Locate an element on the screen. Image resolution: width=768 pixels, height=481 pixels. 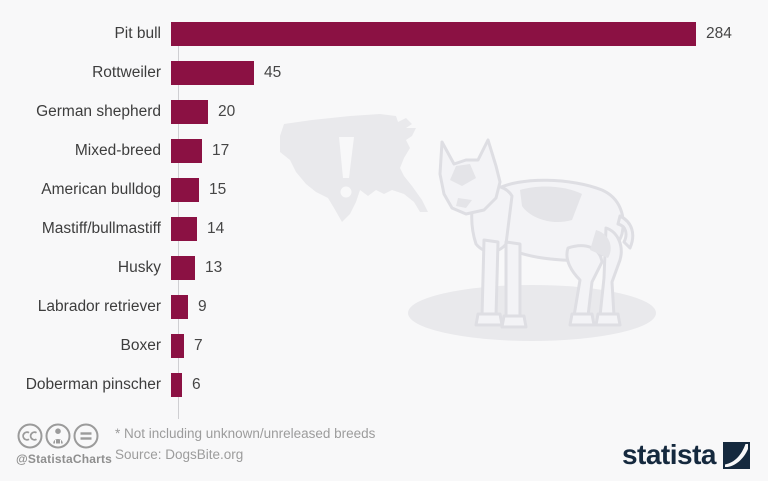
statista-charts-handle: @StatistaCharts is located at coordinates (64, 459).